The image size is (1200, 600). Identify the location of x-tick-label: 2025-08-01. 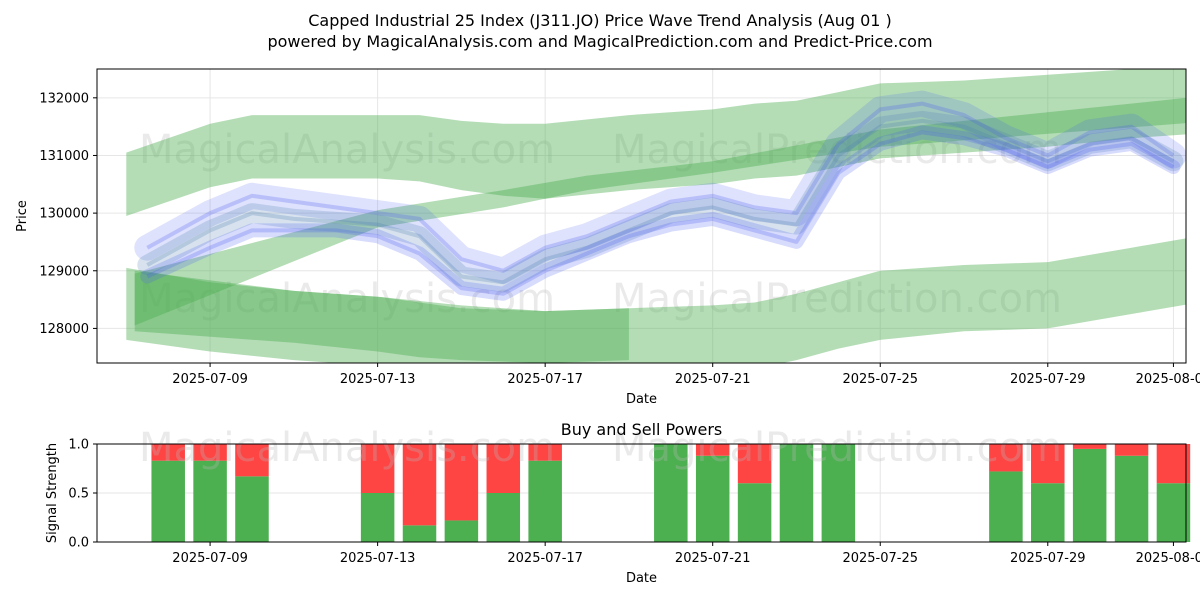
(1168, 379).